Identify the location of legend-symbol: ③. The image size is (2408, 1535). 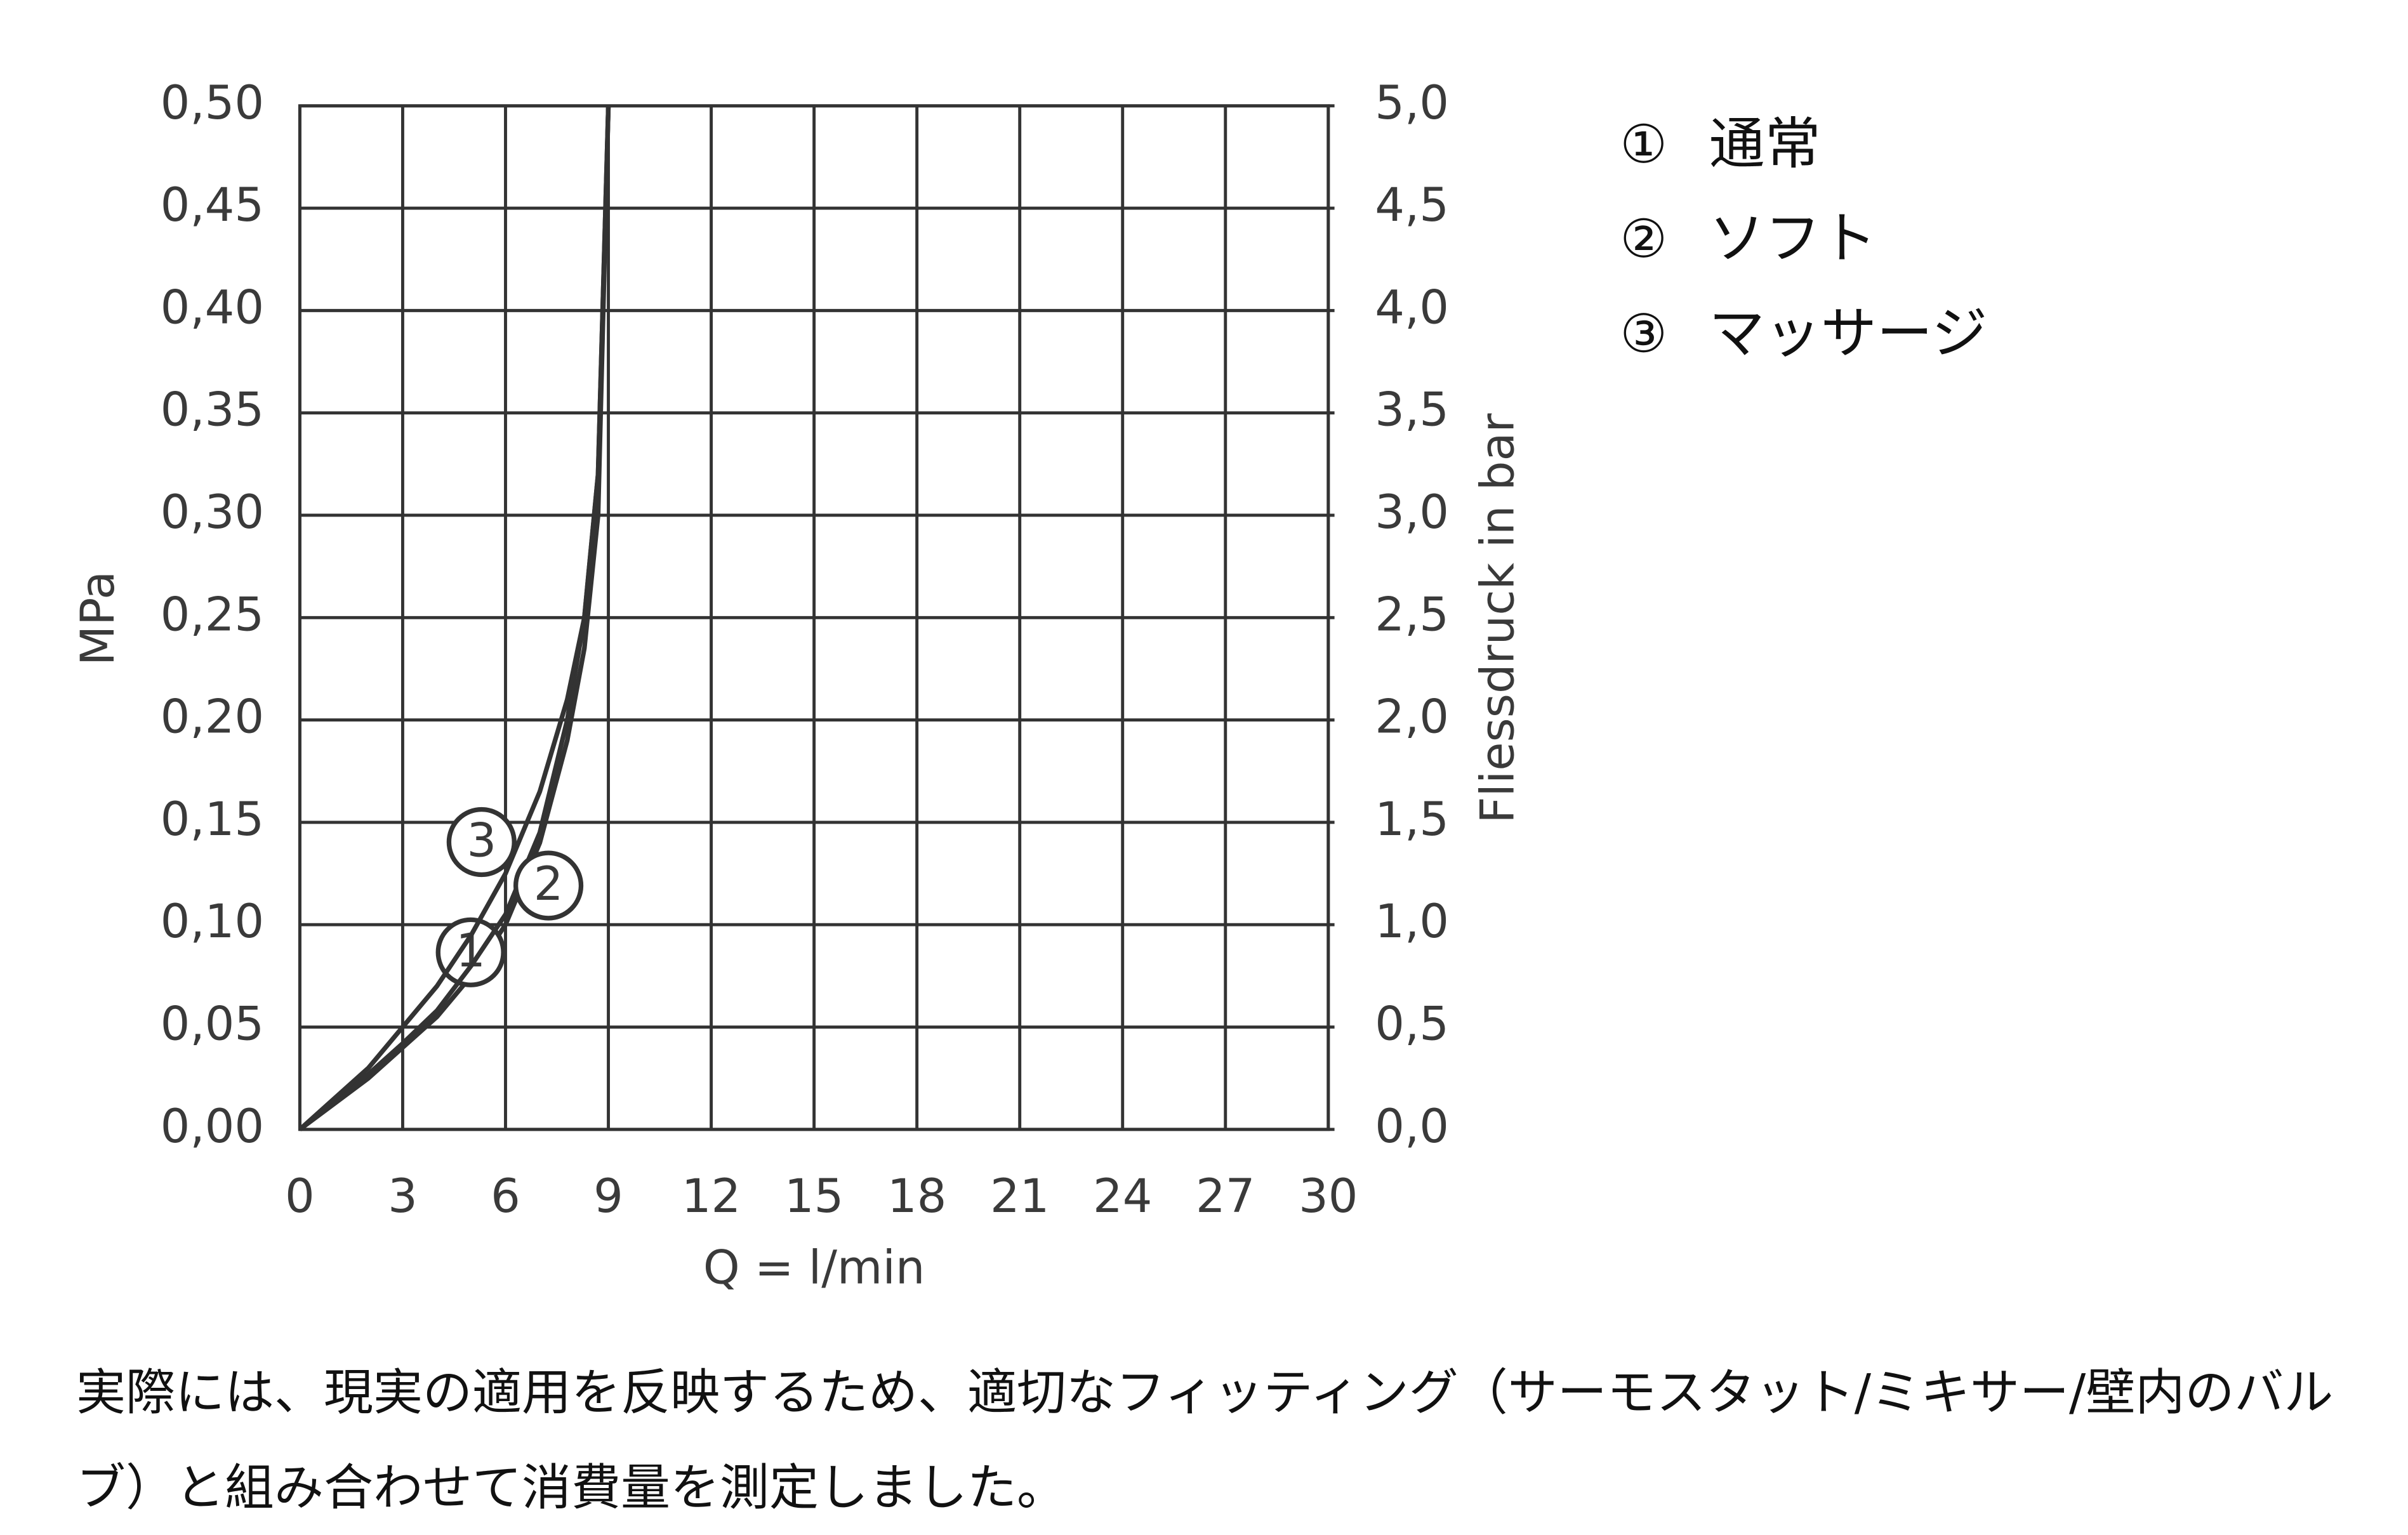
(1643, 333).